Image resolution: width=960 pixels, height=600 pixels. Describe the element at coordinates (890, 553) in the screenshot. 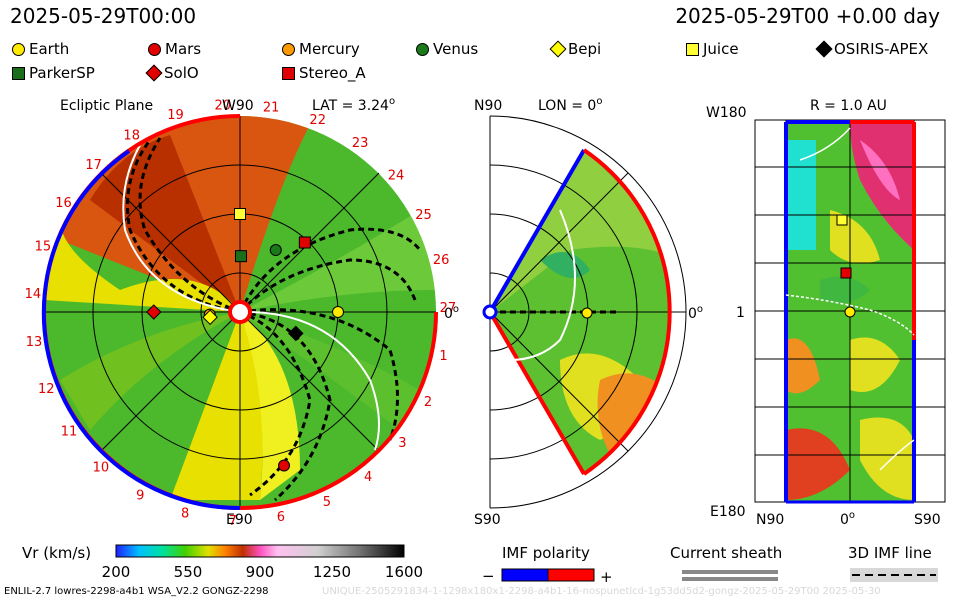

I see `imf-line-label: 3D IMF line` at that location.